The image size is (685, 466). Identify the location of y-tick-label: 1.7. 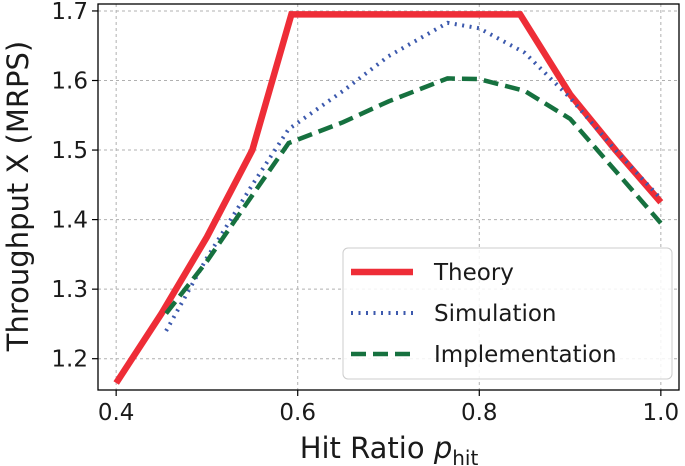
(69, 12).